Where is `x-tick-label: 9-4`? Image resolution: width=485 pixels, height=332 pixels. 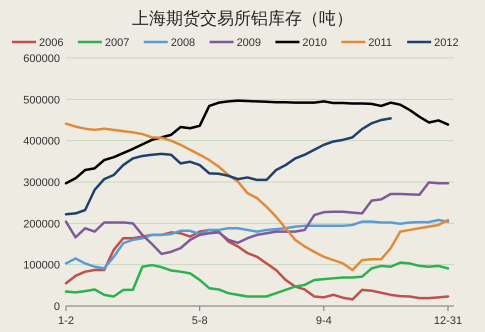 x-tick-label: 9-4 is located at coordinates (324, 321).